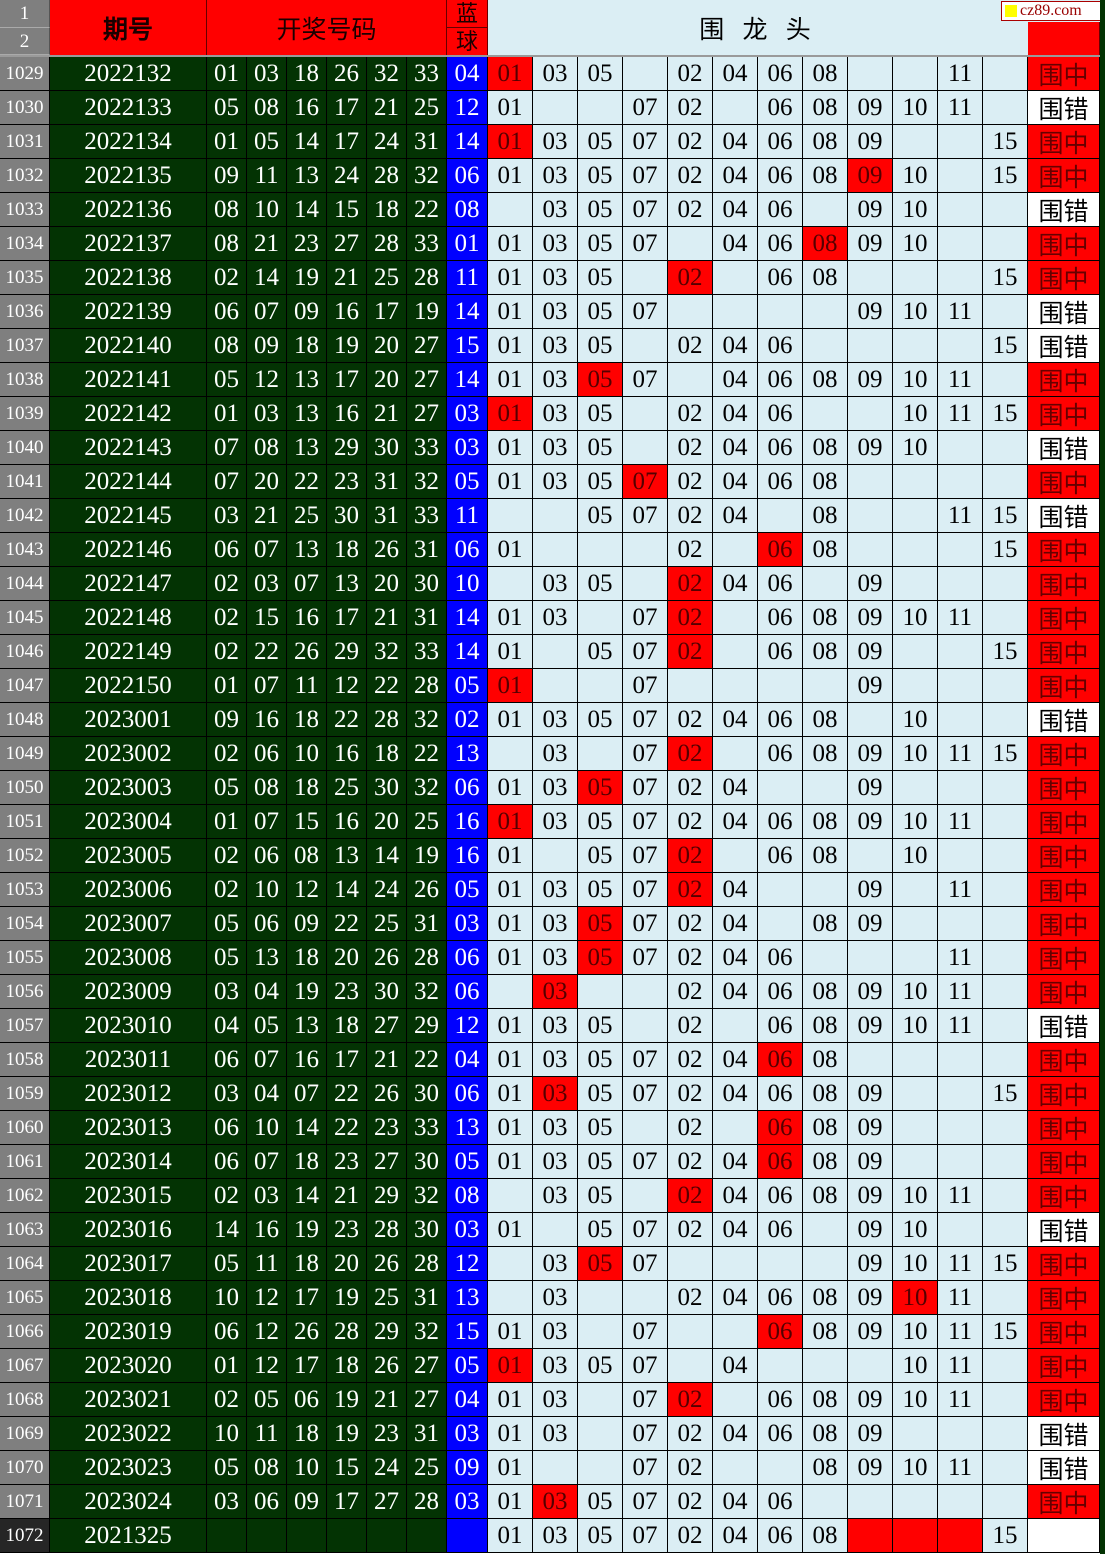 The height and width of the screenshot is (1554, 1105). What do you see at coordinates (25, 1298) in the screenshot?
I see `row-number: 1065` at bounding box center [25, 1298].